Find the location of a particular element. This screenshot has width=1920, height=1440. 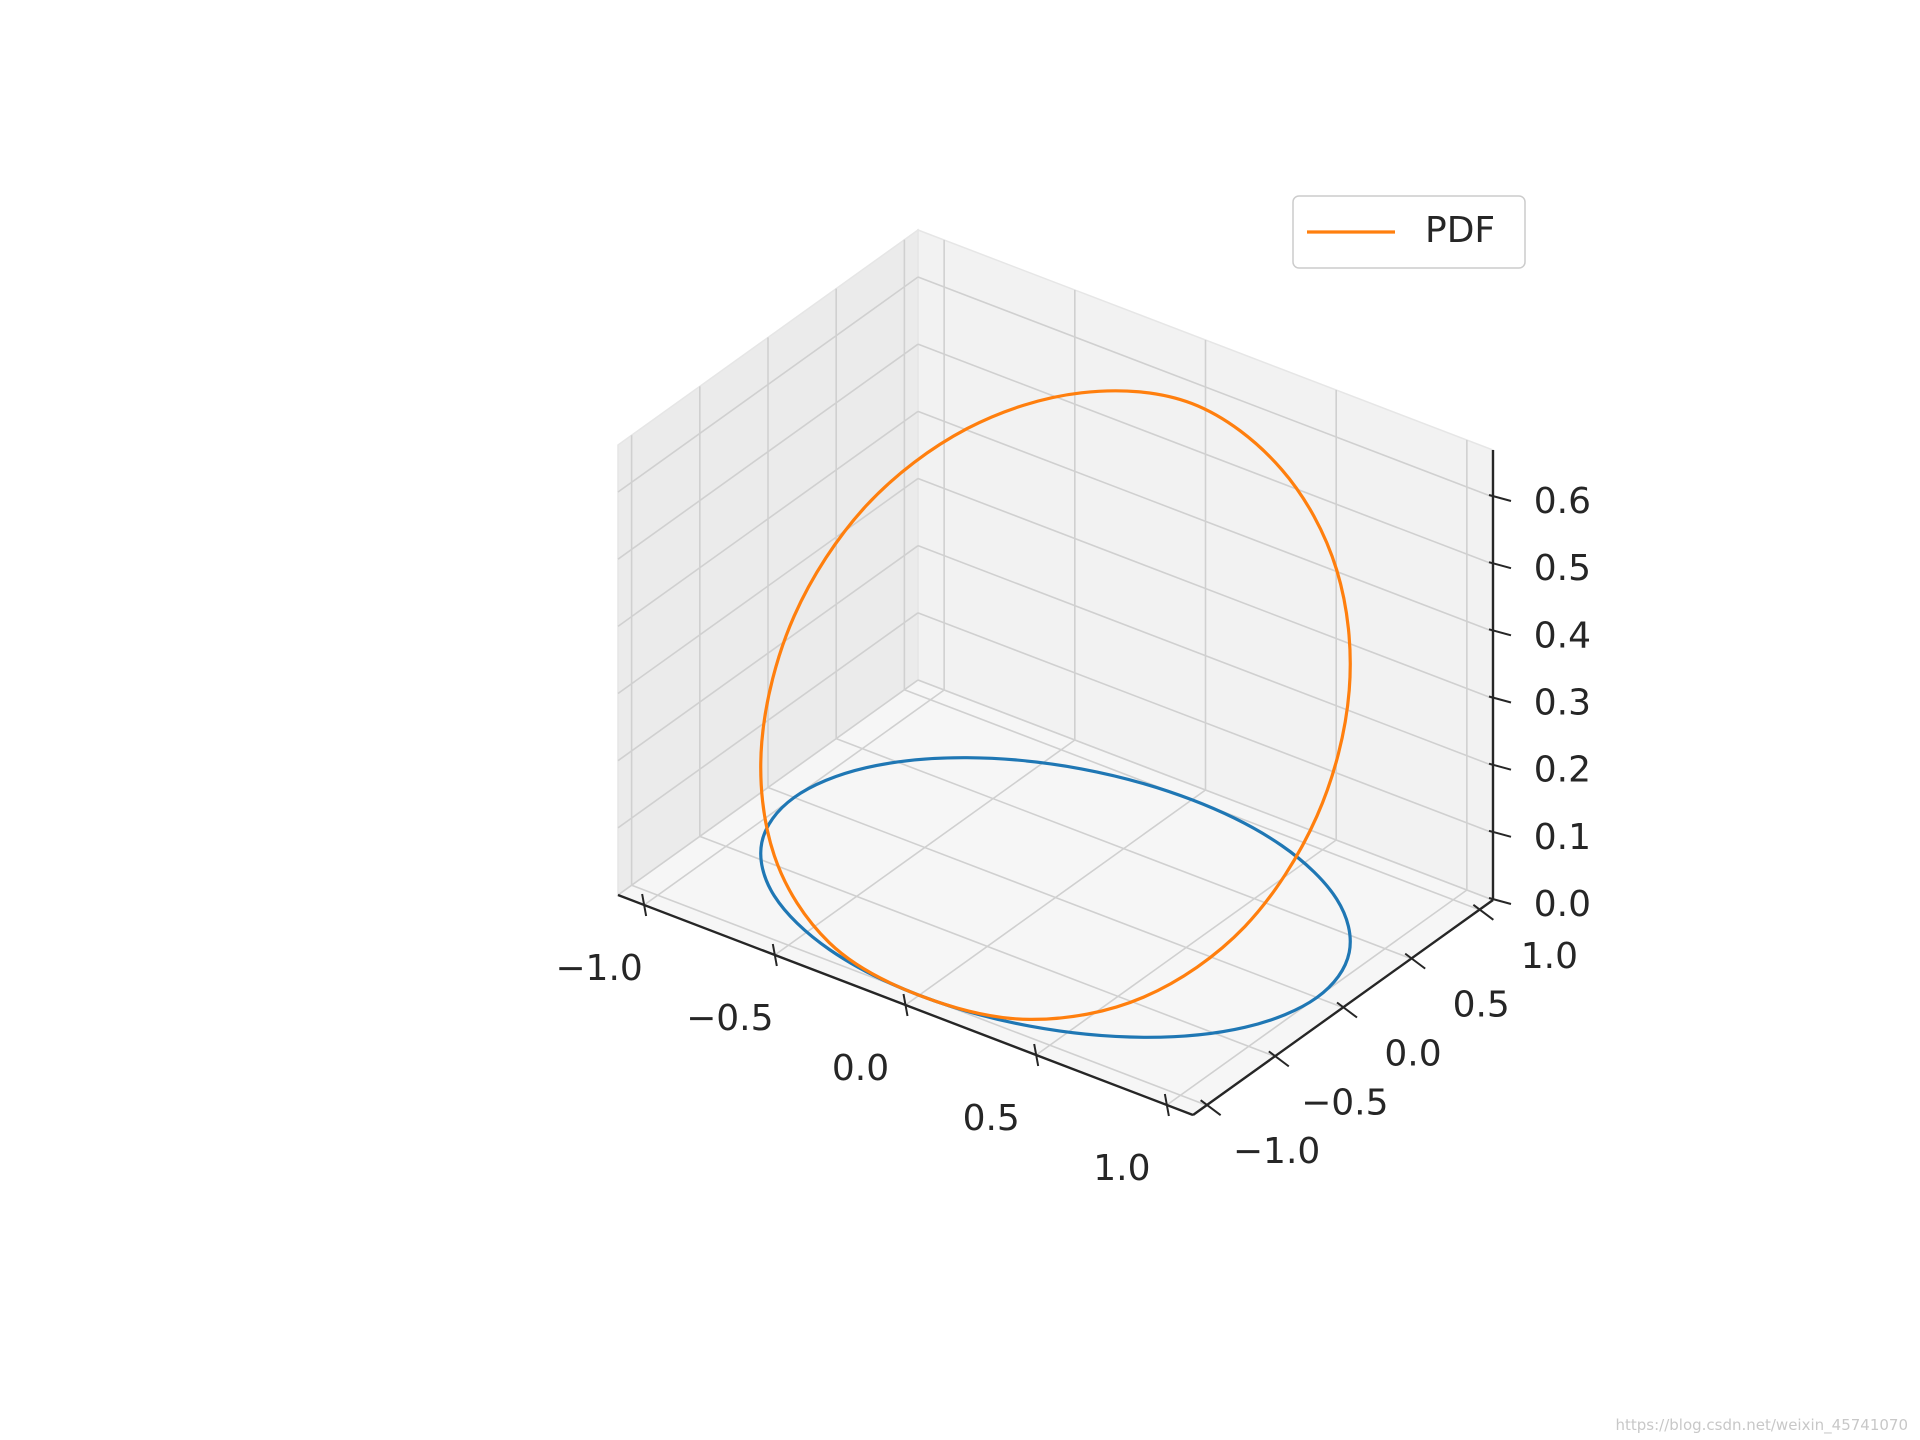

z-tick-label: 0.0 is located at coordinates (1562, 904).